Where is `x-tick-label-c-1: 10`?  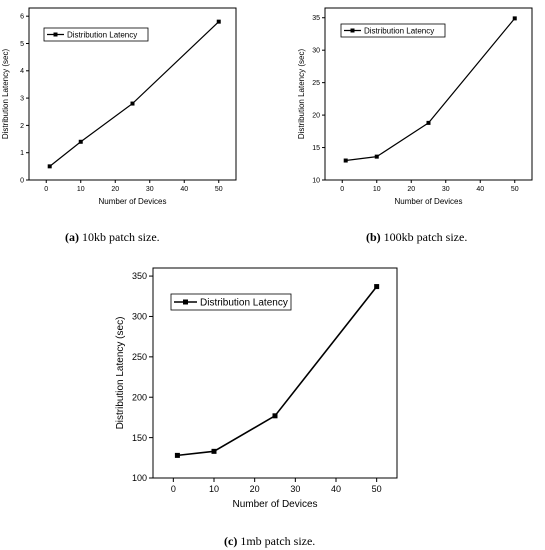
x-tick-label-c-1: 10 is located at coordinates (214, 489).